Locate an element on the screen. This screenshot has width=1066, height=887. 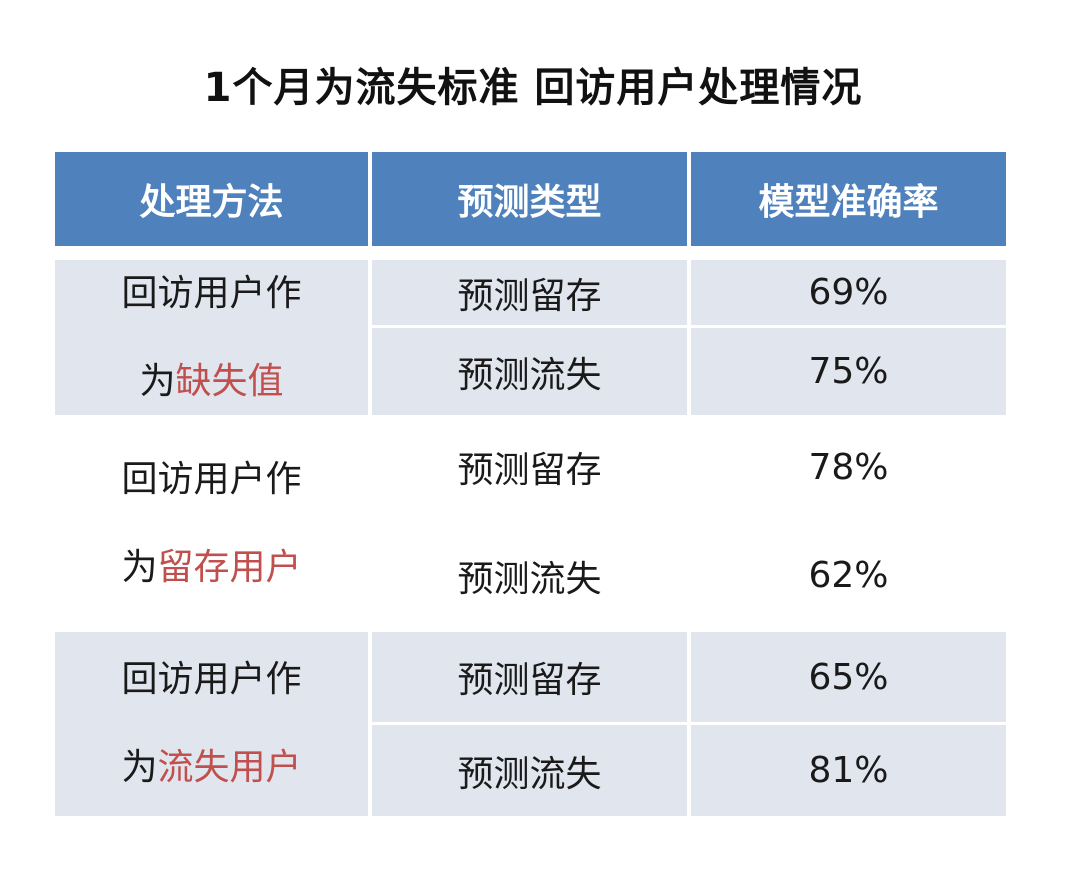
table-cell-accuracy: 75% is located at coordinates (848, 370).